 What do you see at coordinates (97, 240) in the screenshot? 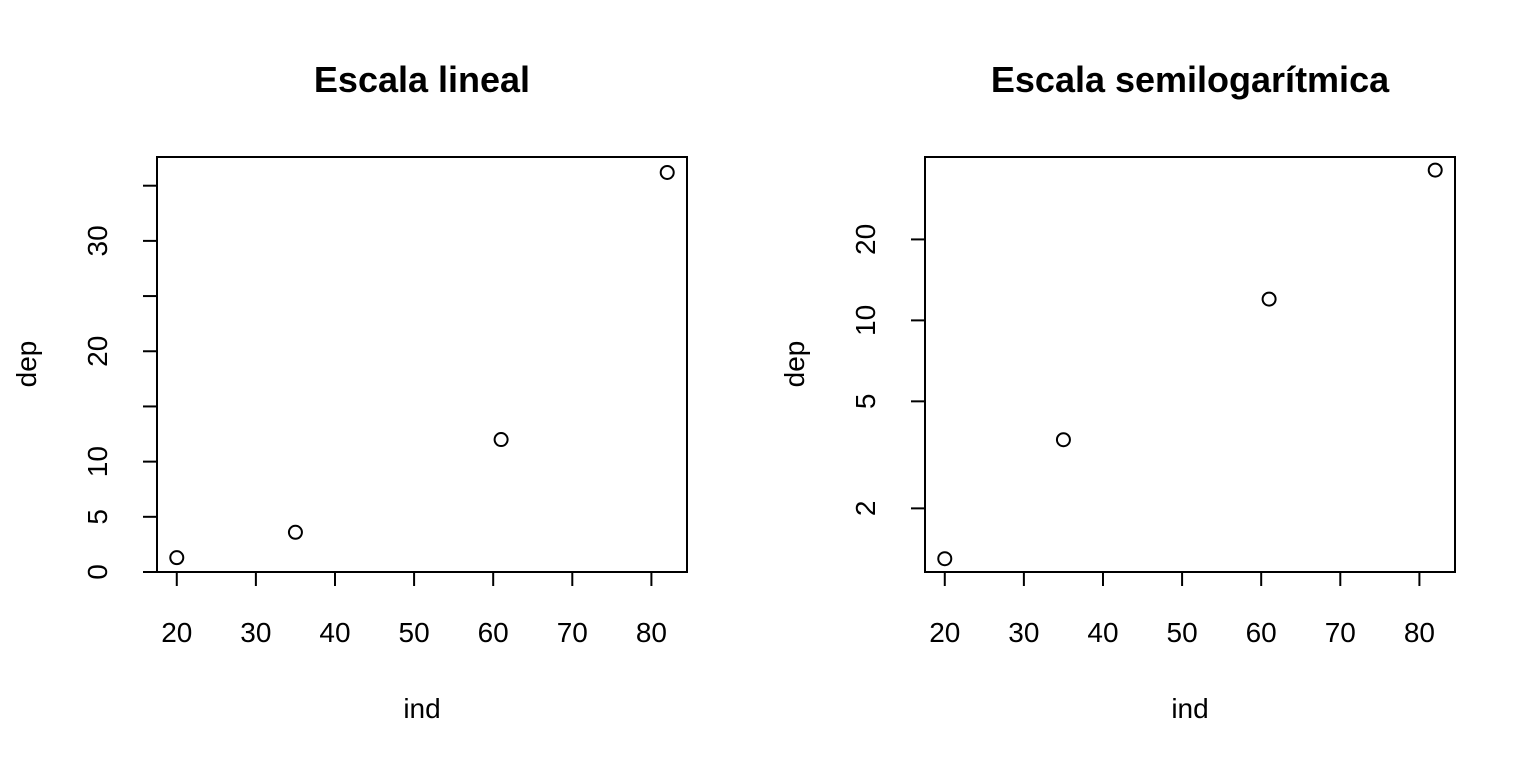
I see `y-tick-label: 30` at bounding box center [97, 240].